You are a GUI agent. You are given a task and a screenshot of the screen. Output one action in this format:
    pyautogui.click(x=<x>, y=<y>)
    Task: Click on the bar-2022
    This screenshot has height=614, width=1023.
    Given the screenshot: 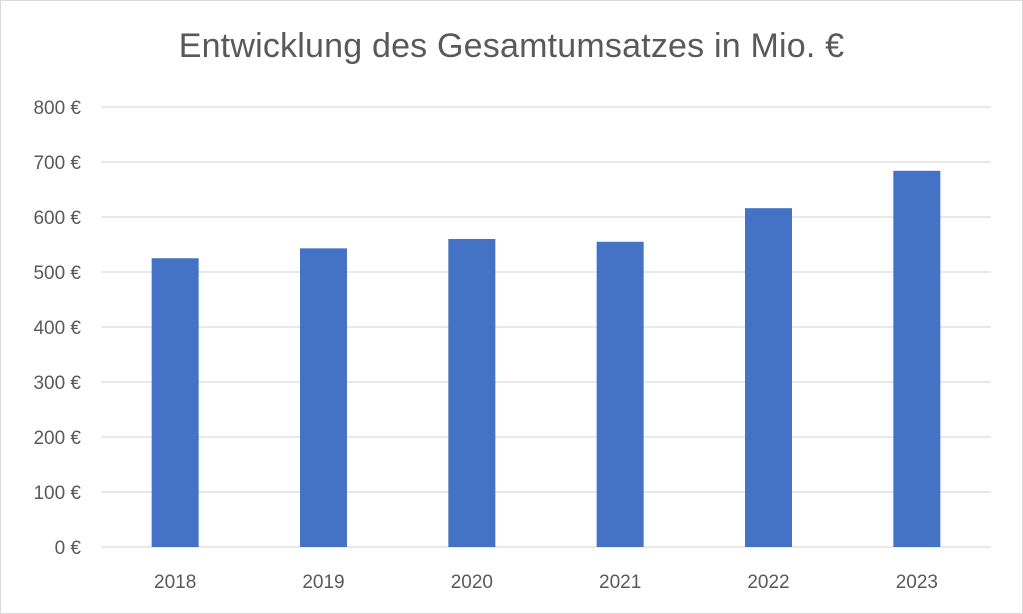 What is the action you would take?
    pyautogui.click(x=768, y=377)
    